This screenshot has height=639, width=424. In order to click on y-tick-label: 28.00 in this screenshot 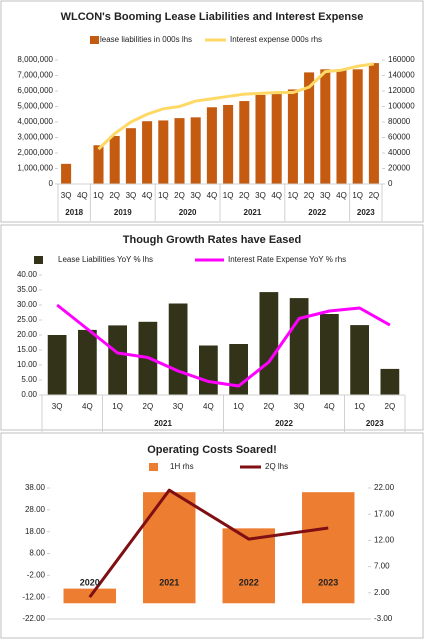, I will do `click(35, 509)`.